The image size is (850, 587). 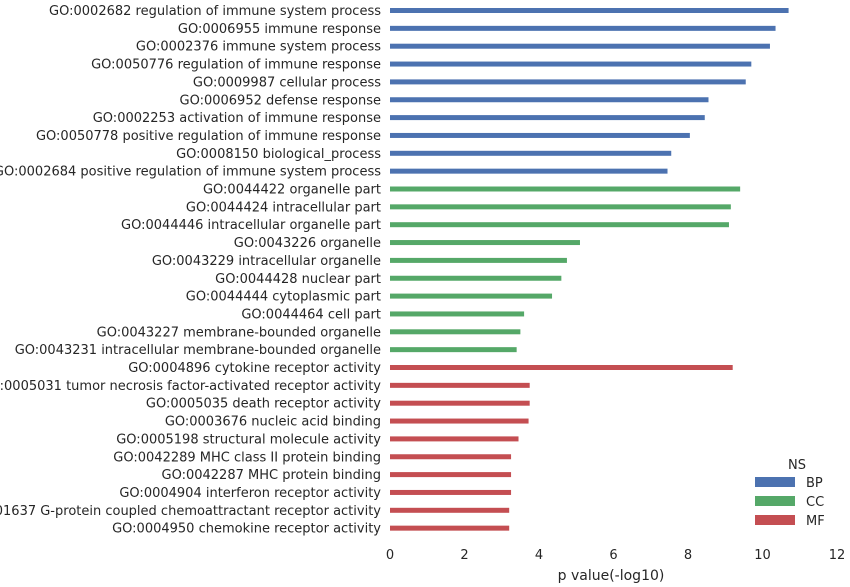 What do you see at coordinates (815, 521) in the screenshot?
I see `legend-label-mf: MF` at bounding box center [815, 521].